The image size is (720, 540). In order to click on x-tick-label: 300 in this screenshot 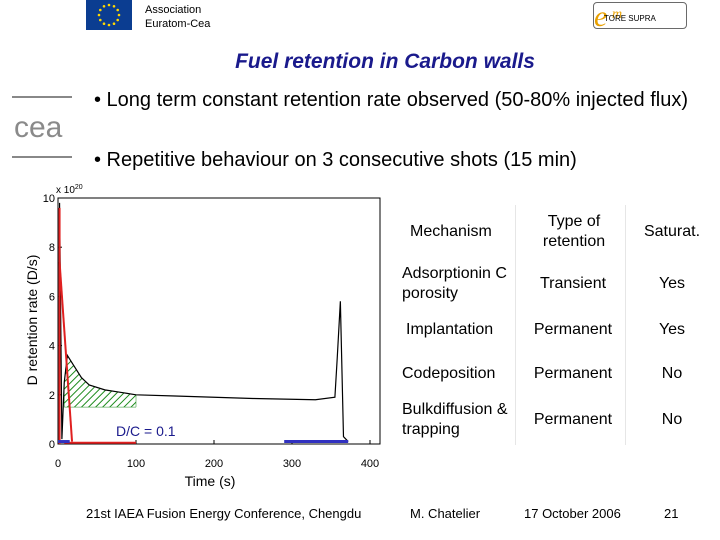, I will do `click(292, 464)`.